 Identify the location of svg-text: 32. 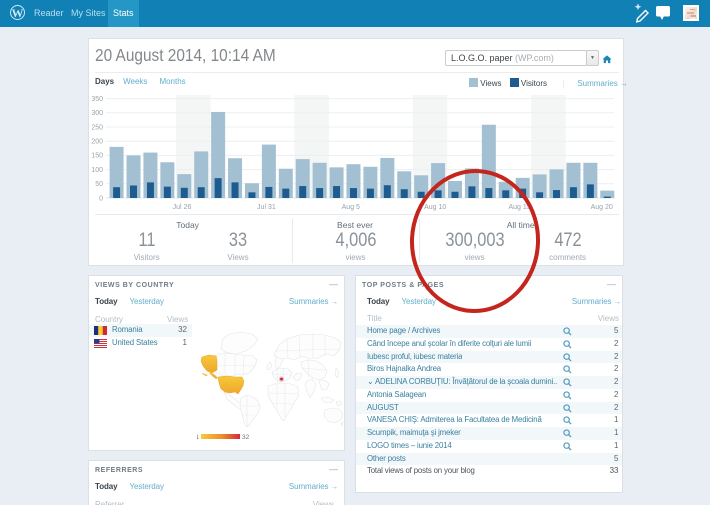
(246, 437).